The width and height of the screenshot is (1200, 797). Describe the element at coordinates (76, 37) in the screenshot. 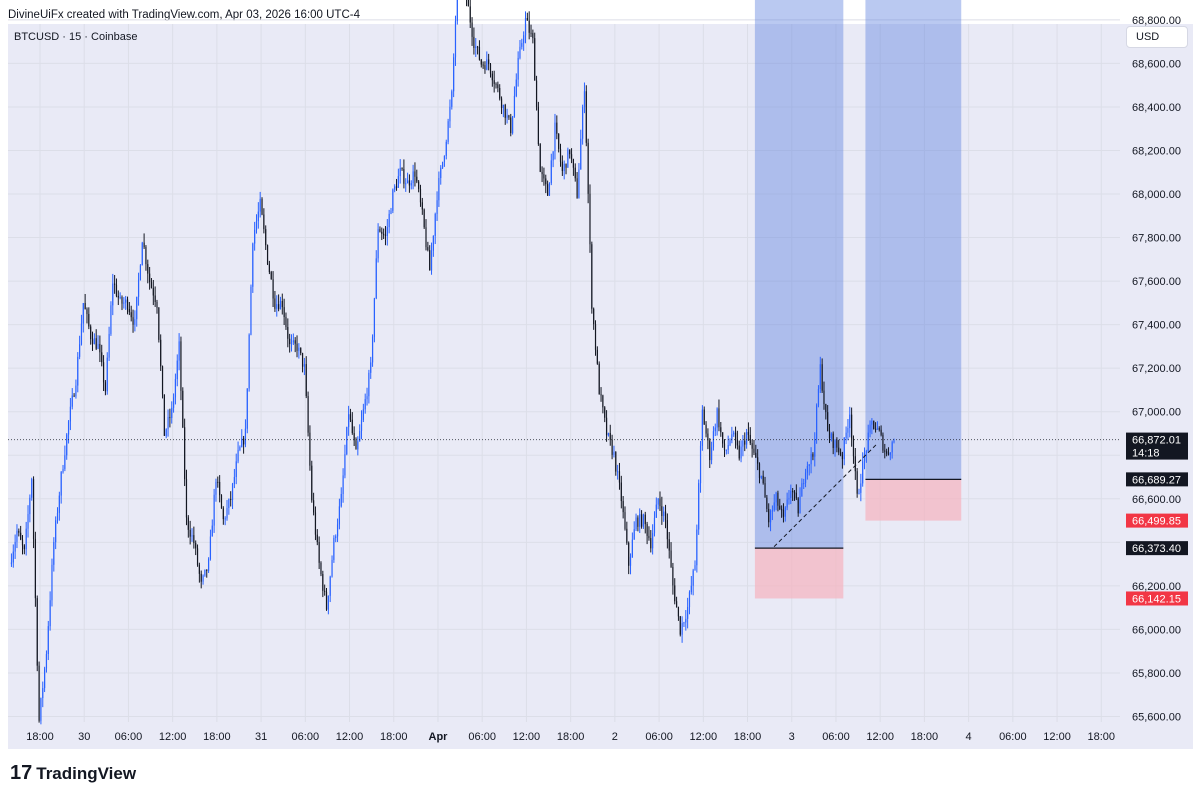

I see `symbol-info: BTCUSD · 15 · Coinbase` at that location.